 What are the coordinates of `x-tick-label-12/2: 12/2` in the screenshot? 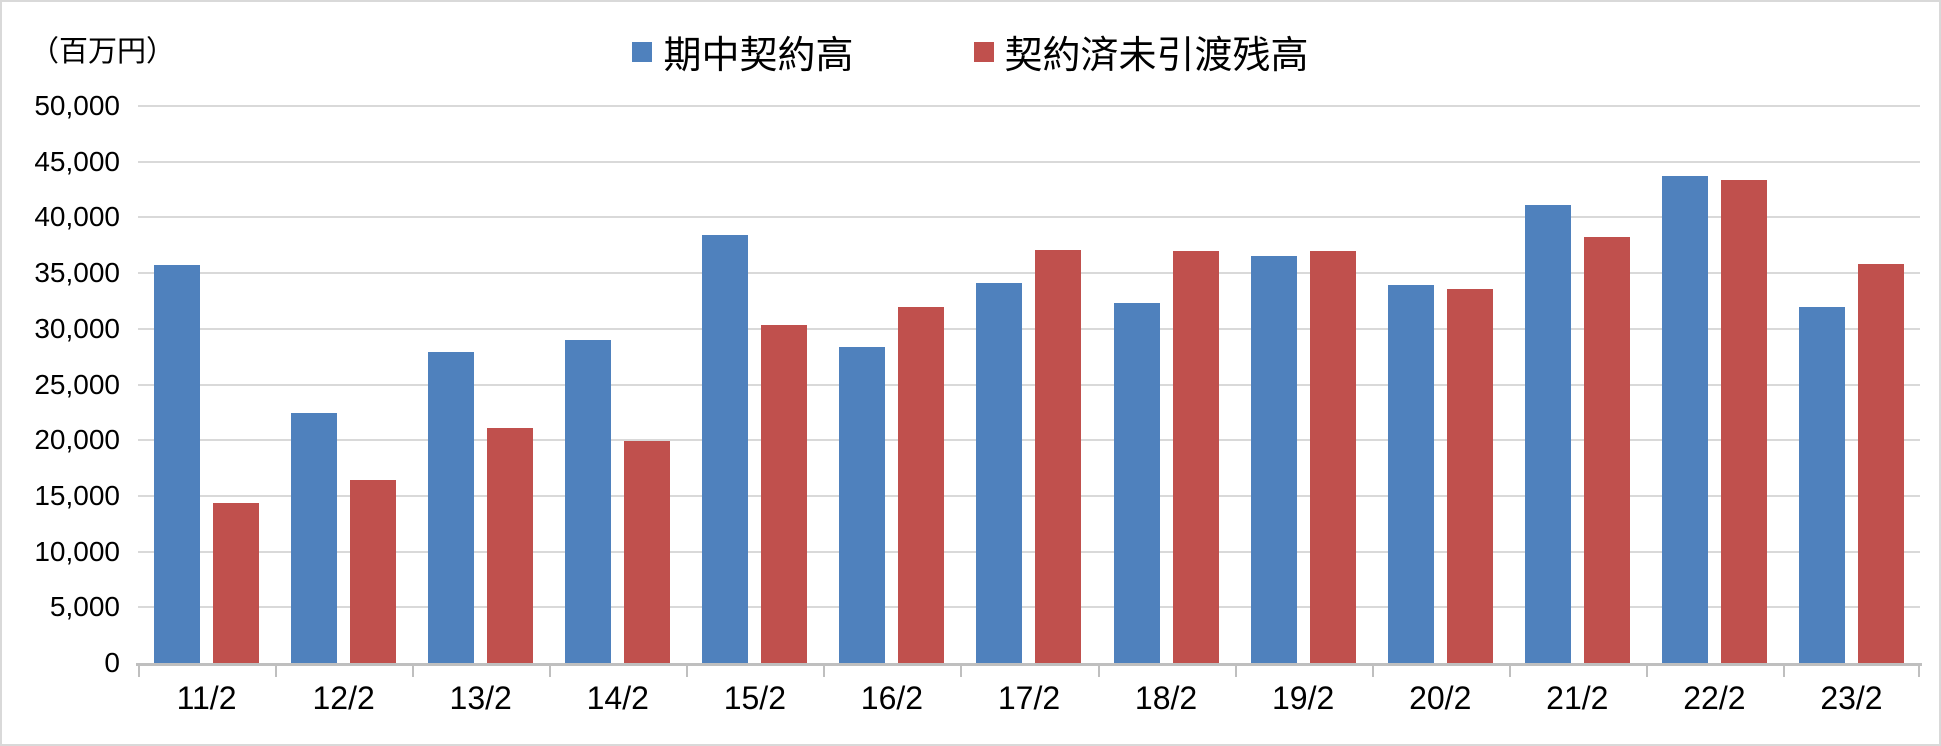 It's located at (343, 698).